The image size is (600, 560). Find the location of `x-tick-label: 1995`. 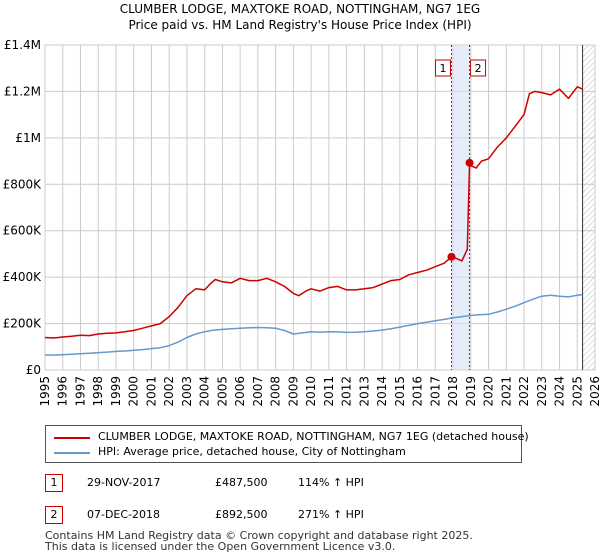

x-tick-label: 1995 is located at coordinates (45, 391).